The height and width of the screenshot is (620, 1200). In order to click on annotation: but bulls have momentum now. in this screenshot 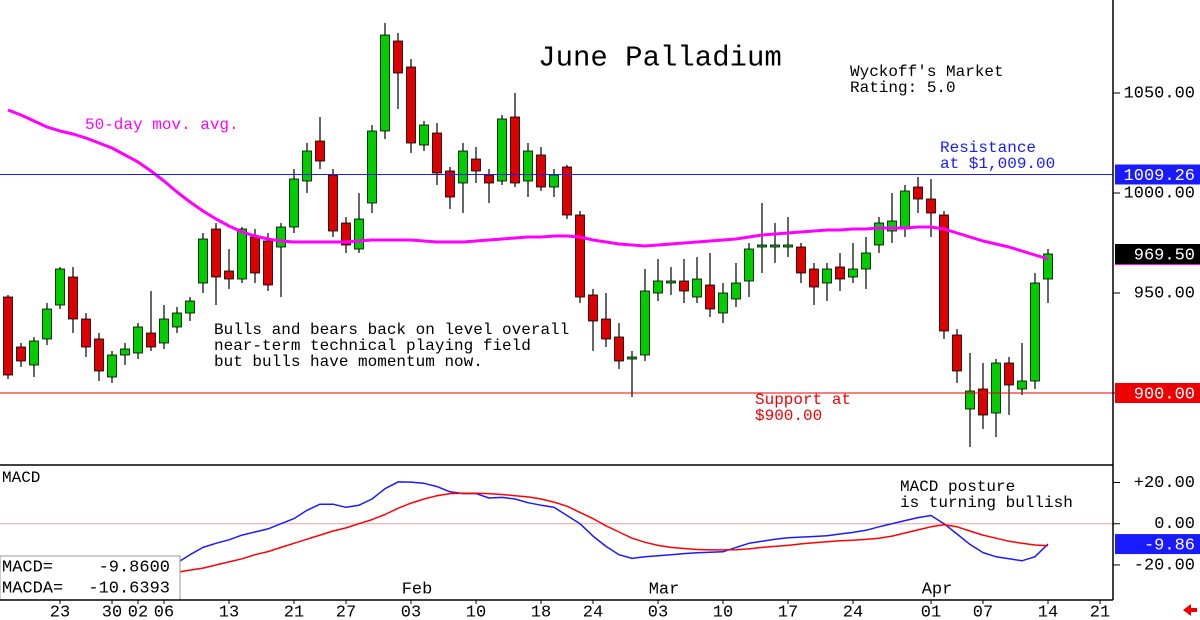, I will do `click(348, 362)`.